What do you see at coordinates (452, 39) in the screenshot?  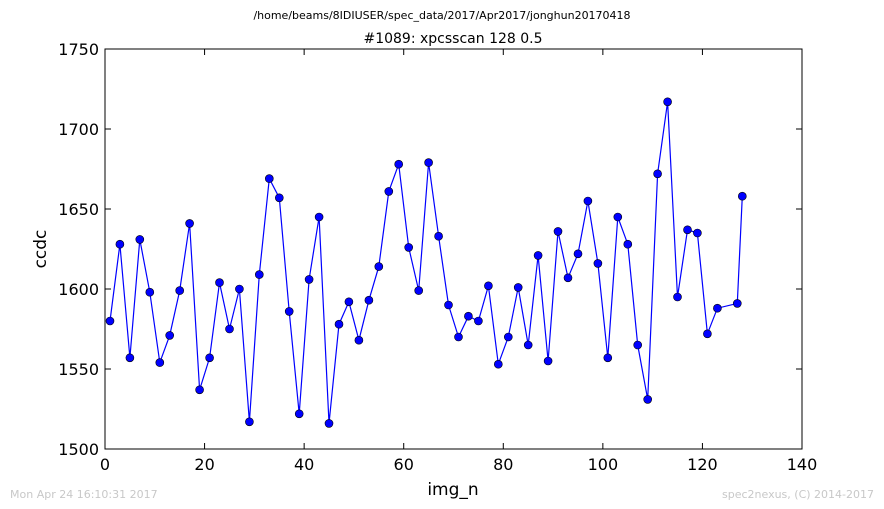 I see `scan-title: #1089: xpcsscan 128 0.5` at bounding box center [452, 39].